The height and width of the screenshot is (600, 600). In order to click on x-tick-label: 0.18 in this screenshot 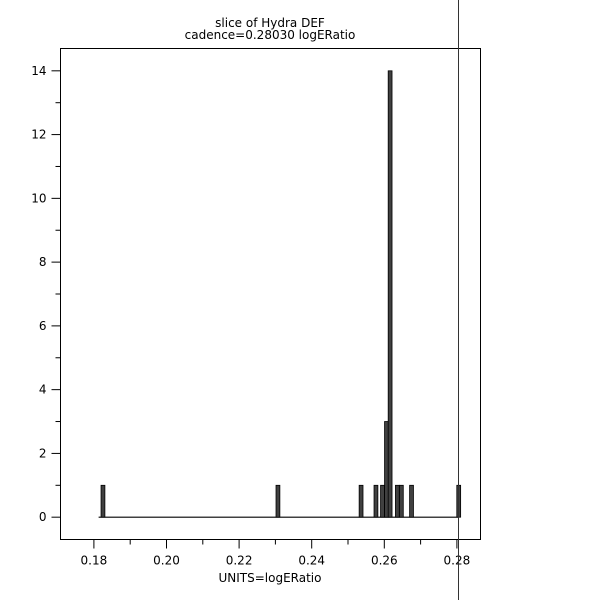, I will do `click(94, 561)`.